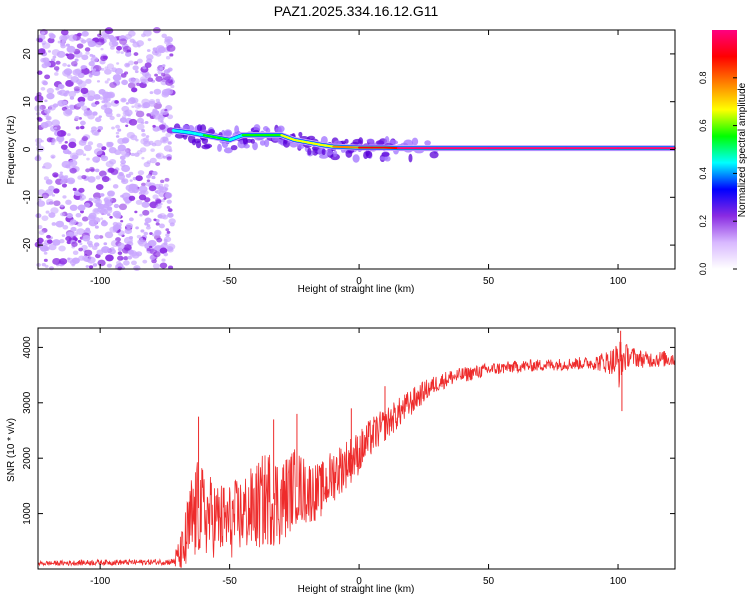  What do you see at coordinates (105, 149) in the screenshot?
I see `spectrogram-noise` at bounding box center [105, 149].